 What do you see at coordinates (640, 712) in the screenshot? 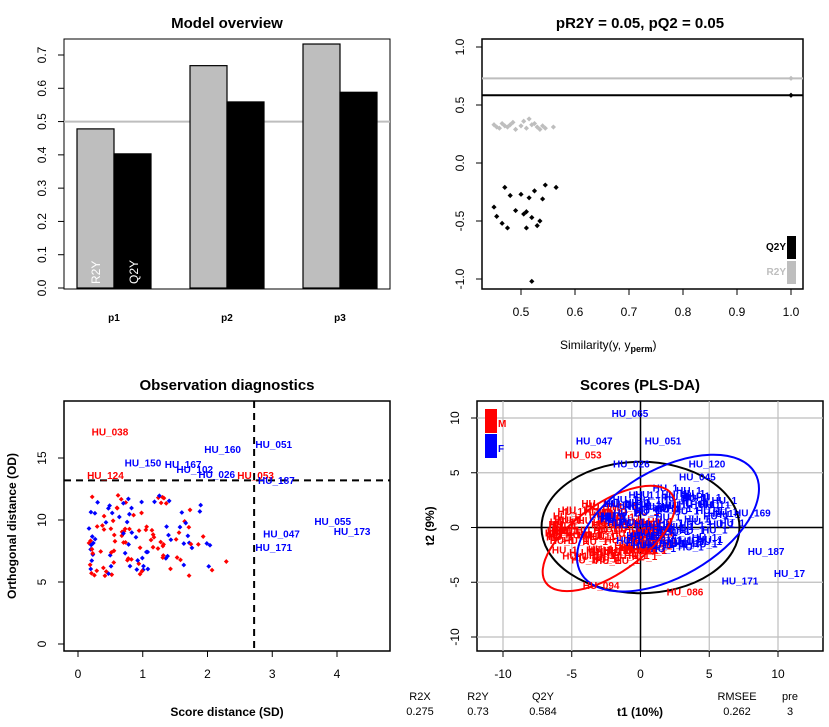
I see `scores-x-label: t1 (10%)` at bounding box center [640, 712].